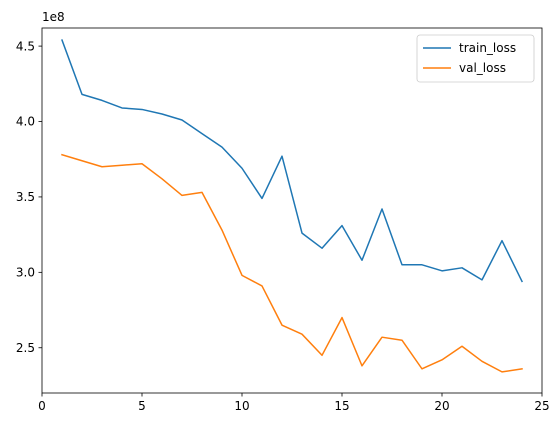 Image resolution: width=553 pixels, height=428 pixels. I want to click on legend: train_loss val_loss, so click(475, 58).